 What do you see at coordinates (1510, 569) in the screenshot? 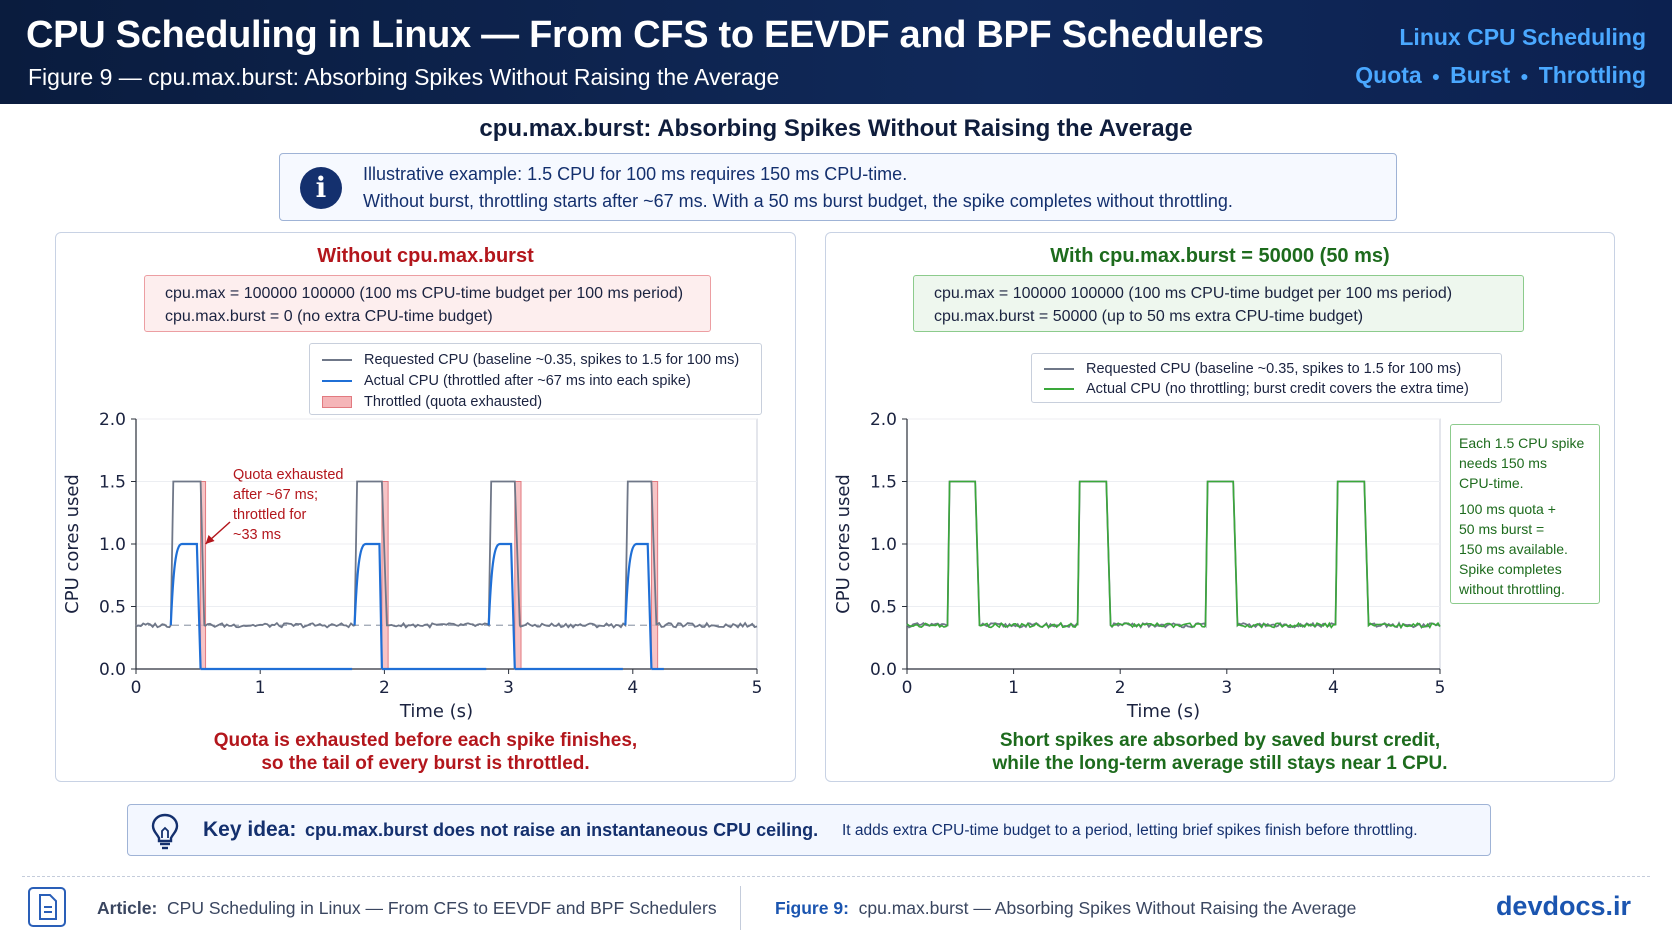
I see `note-line: Spike completes` at bounding box center [1510, 569].